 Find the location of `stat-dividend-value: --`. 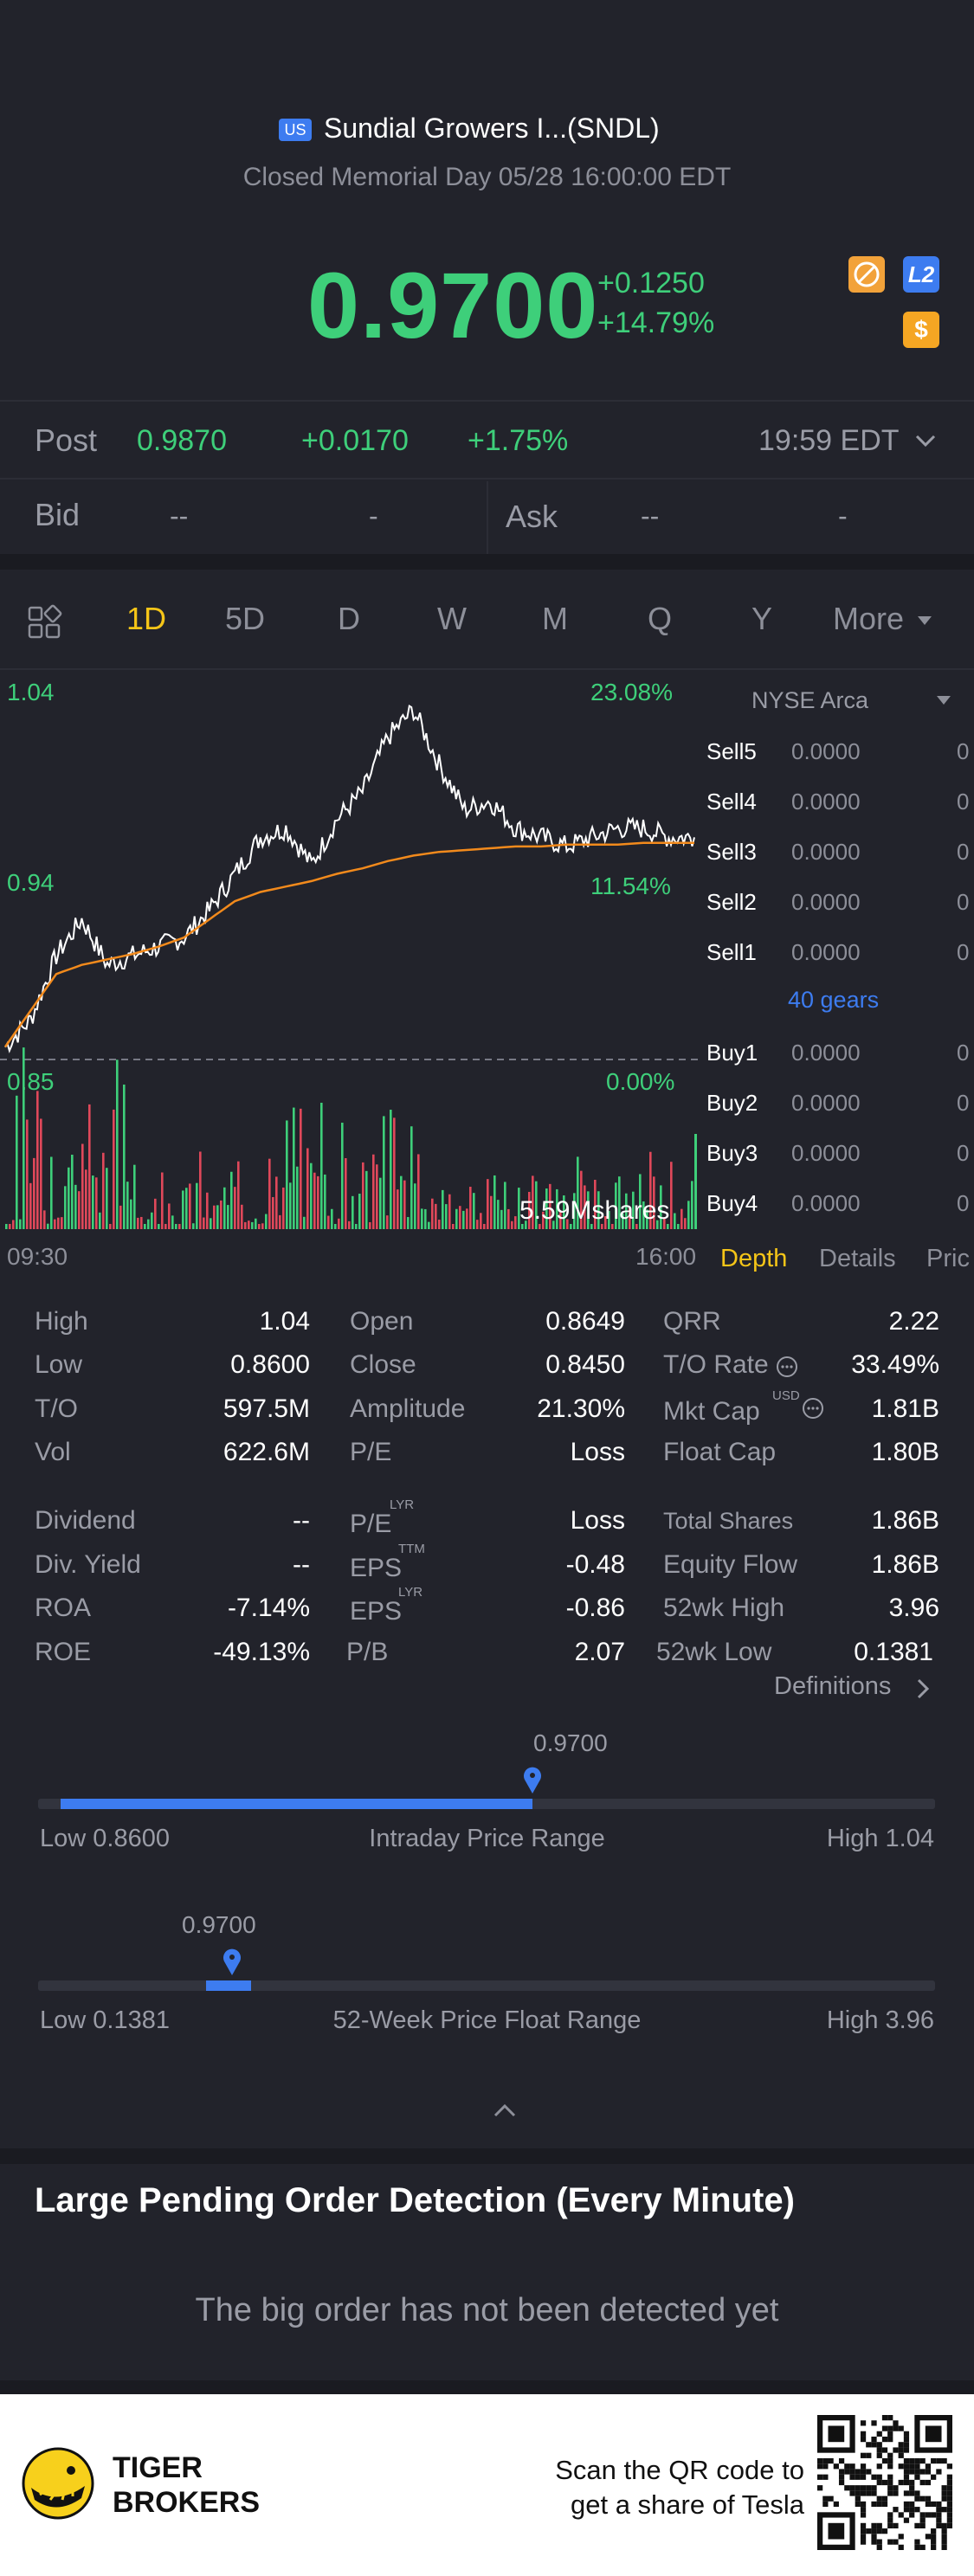

stat-dividend-value: -- is located at coordinates (301, 1520).